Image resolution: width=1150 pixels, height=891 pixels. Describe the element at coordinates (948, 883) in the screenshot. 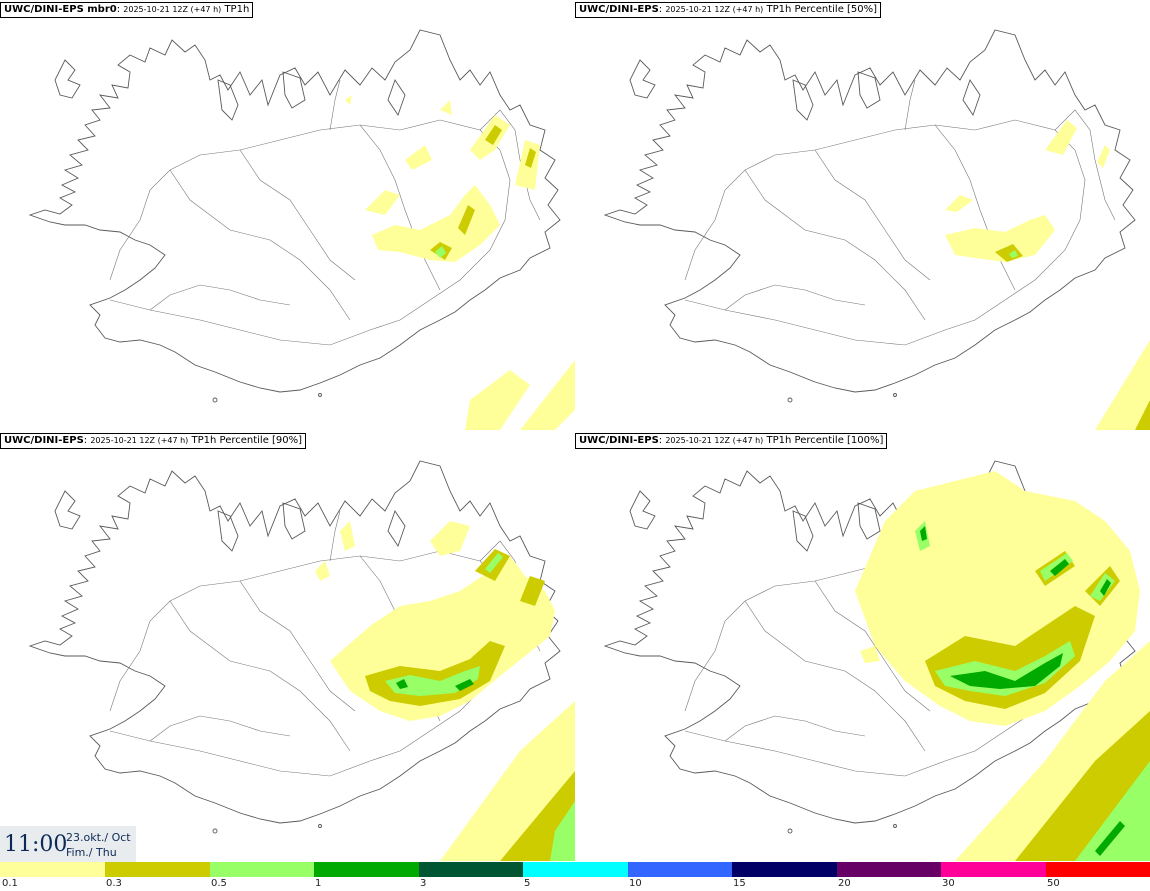

I see `legend-label: 30` at that location.